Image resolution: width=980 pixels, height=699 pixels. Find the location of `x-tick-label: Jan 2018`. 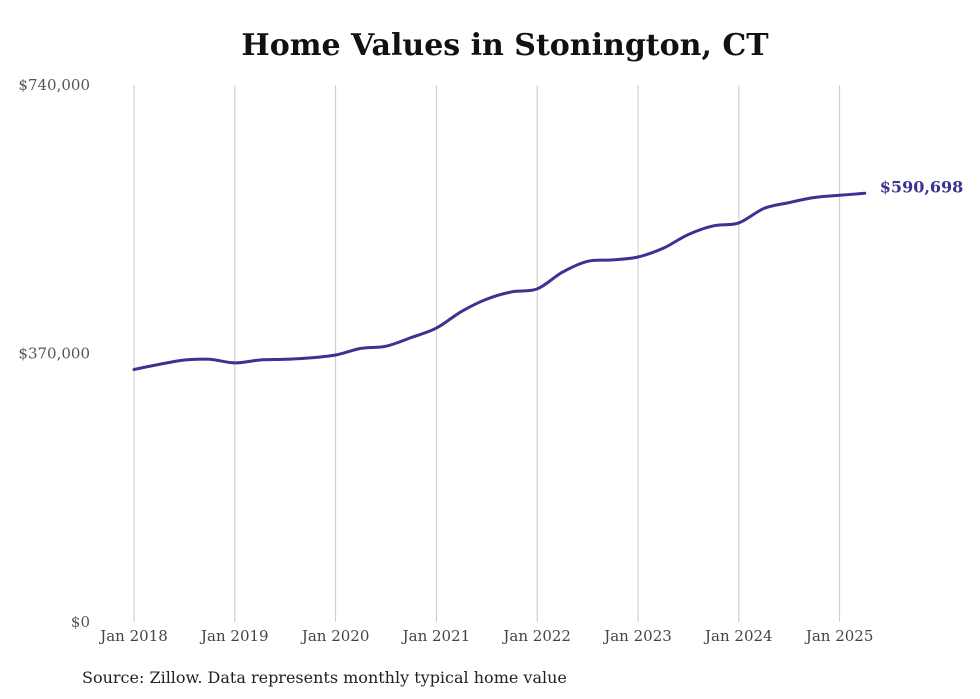

x-tick-label: Jan 2018 is located at coordinates (133, 636).